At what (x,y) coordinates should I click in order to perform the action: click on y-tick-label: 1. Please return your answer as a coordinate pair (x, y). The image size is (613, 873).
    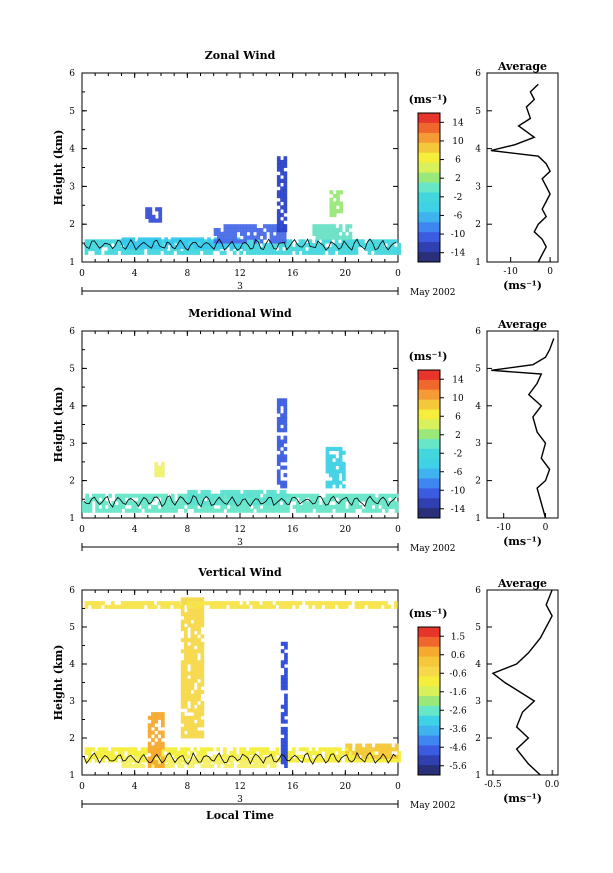
    Looking at the image, I should click on (72, 776).